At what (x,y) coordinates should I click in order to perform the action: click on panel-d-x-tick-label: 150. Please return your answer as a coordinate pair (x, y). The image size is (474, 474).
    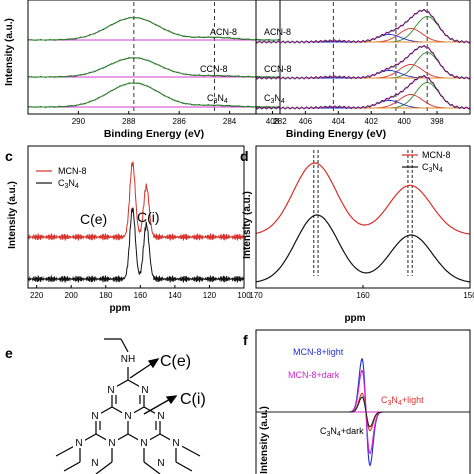
    Looking at the image, I should click on (468, 295).